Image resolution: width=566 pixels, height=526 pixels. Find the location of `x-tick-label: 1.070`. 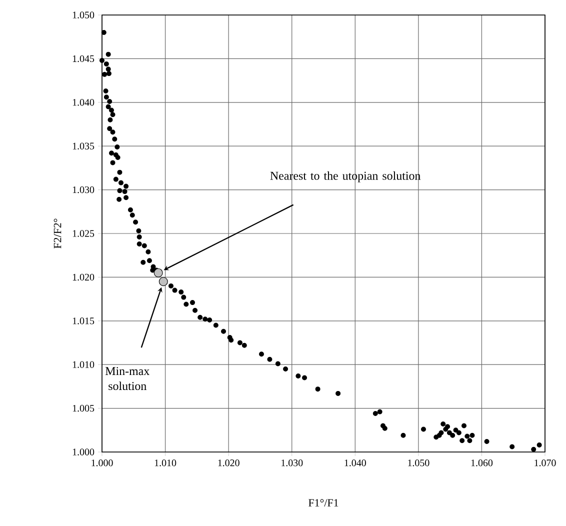

x-tick-label: 1.070 is located at coordinates (545, 463).